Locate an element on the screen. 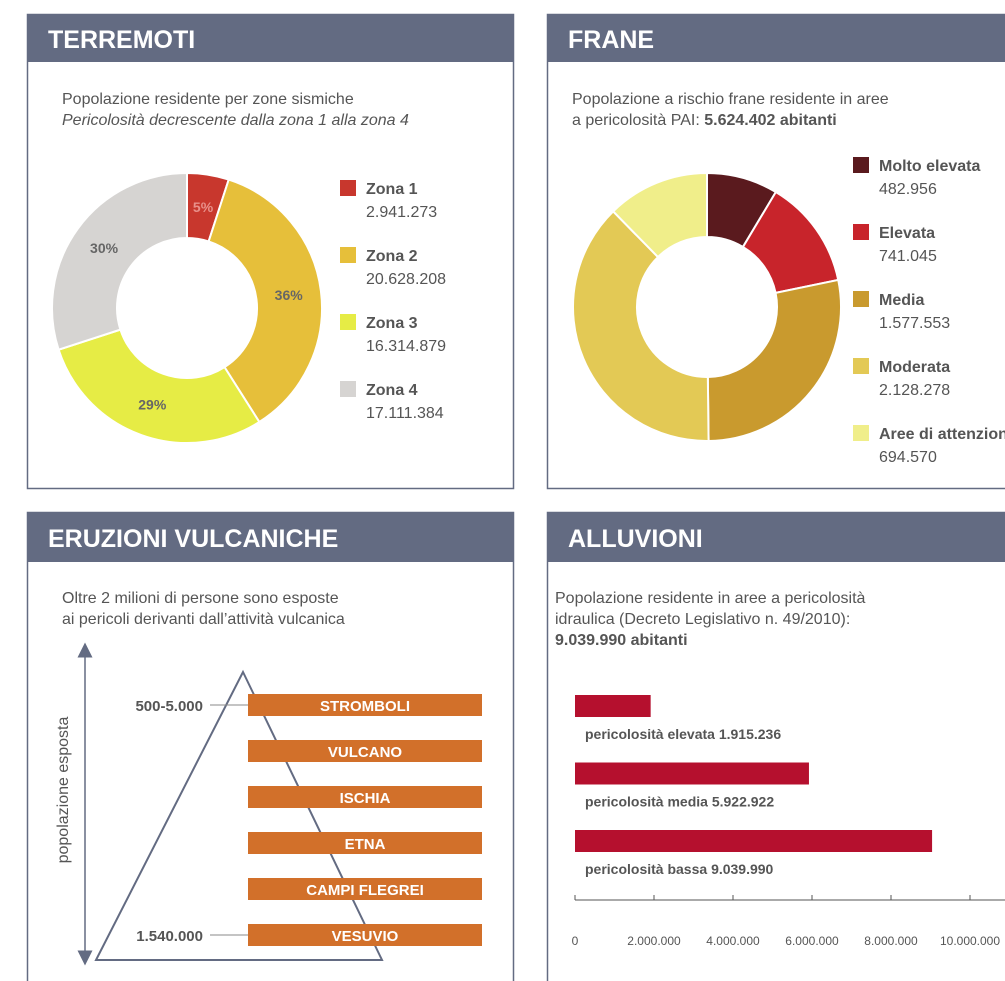 This screenshot has height=981, width=1005. legend-name: Molto elevata is located at coordinates (929, 166).